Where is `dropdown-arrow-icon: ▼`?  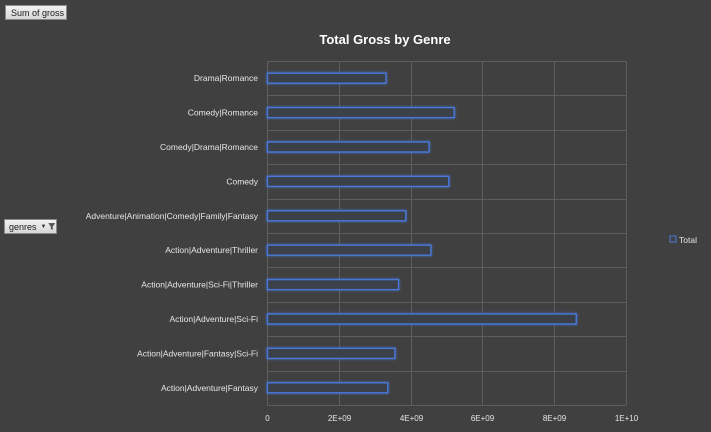 dropdown-arrow-icon: ▼ is located at coordinates (43, 226).